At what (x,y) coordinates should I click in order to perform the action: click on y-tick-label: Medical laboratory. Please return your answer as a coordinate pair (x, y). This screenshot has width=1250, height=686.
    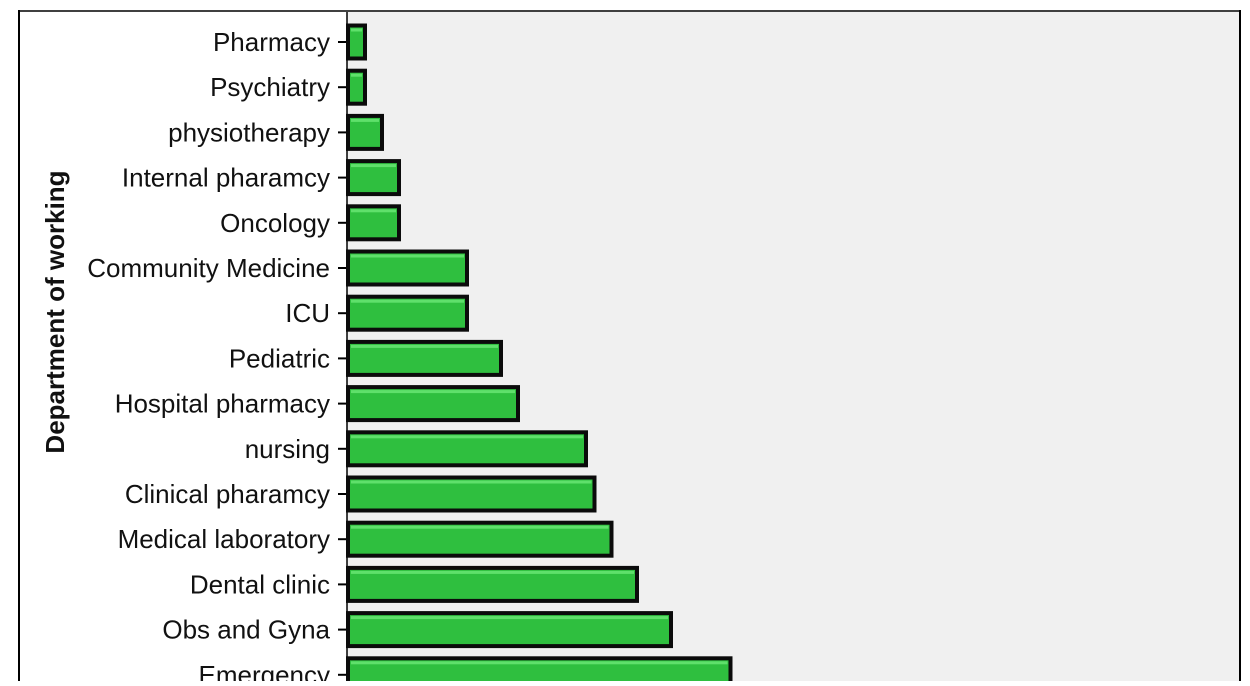
    Looking at the image, I should click on (224, 539).